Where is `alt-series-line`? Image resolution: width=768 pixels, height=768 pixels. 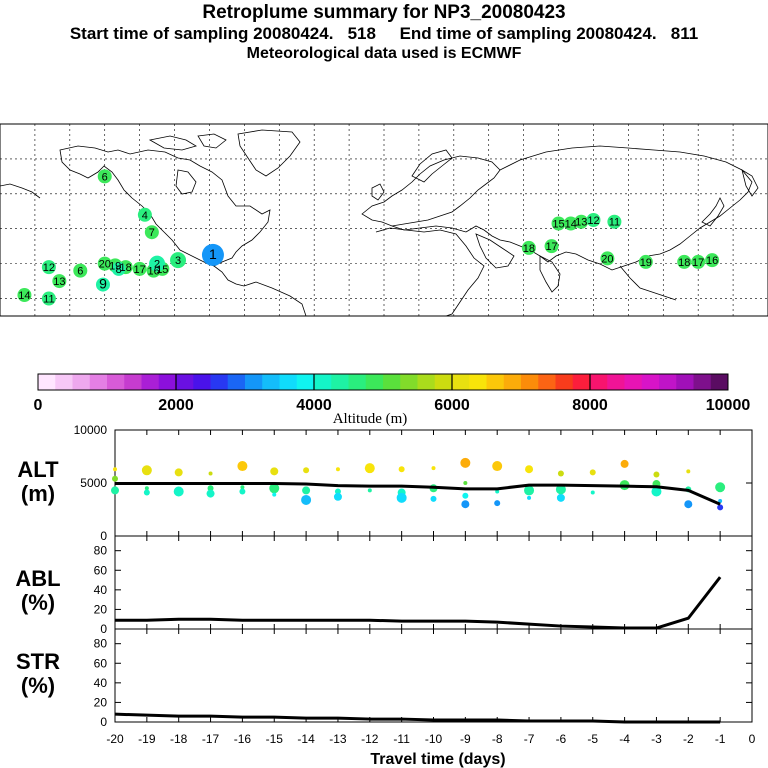 alt-series-line is located at coordinates (418, 494).